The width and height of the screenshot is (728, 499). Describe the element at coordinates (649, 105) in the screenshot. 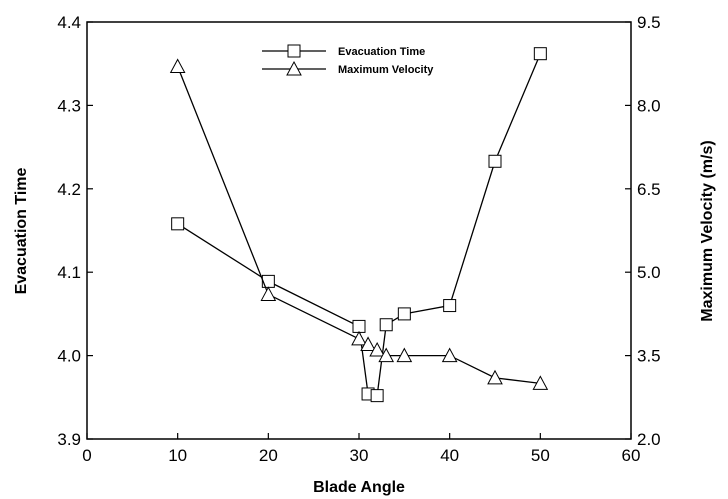

I see `right-y-tick-label: 8.0` at that location.